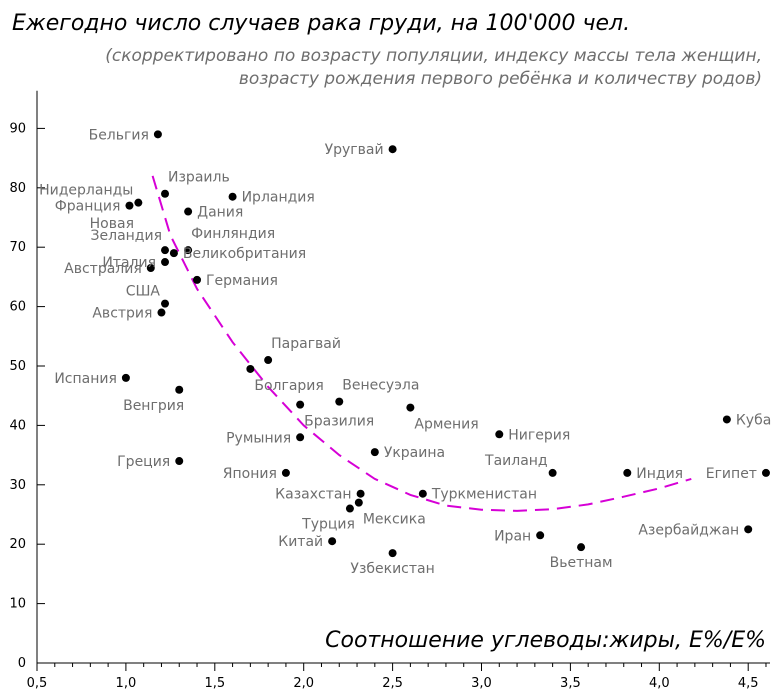 The height and width of the screenshot is (700, 775). Describe the element at coordinates (446, 425) in the screenshot. I see `data-label: Армения` at that location.